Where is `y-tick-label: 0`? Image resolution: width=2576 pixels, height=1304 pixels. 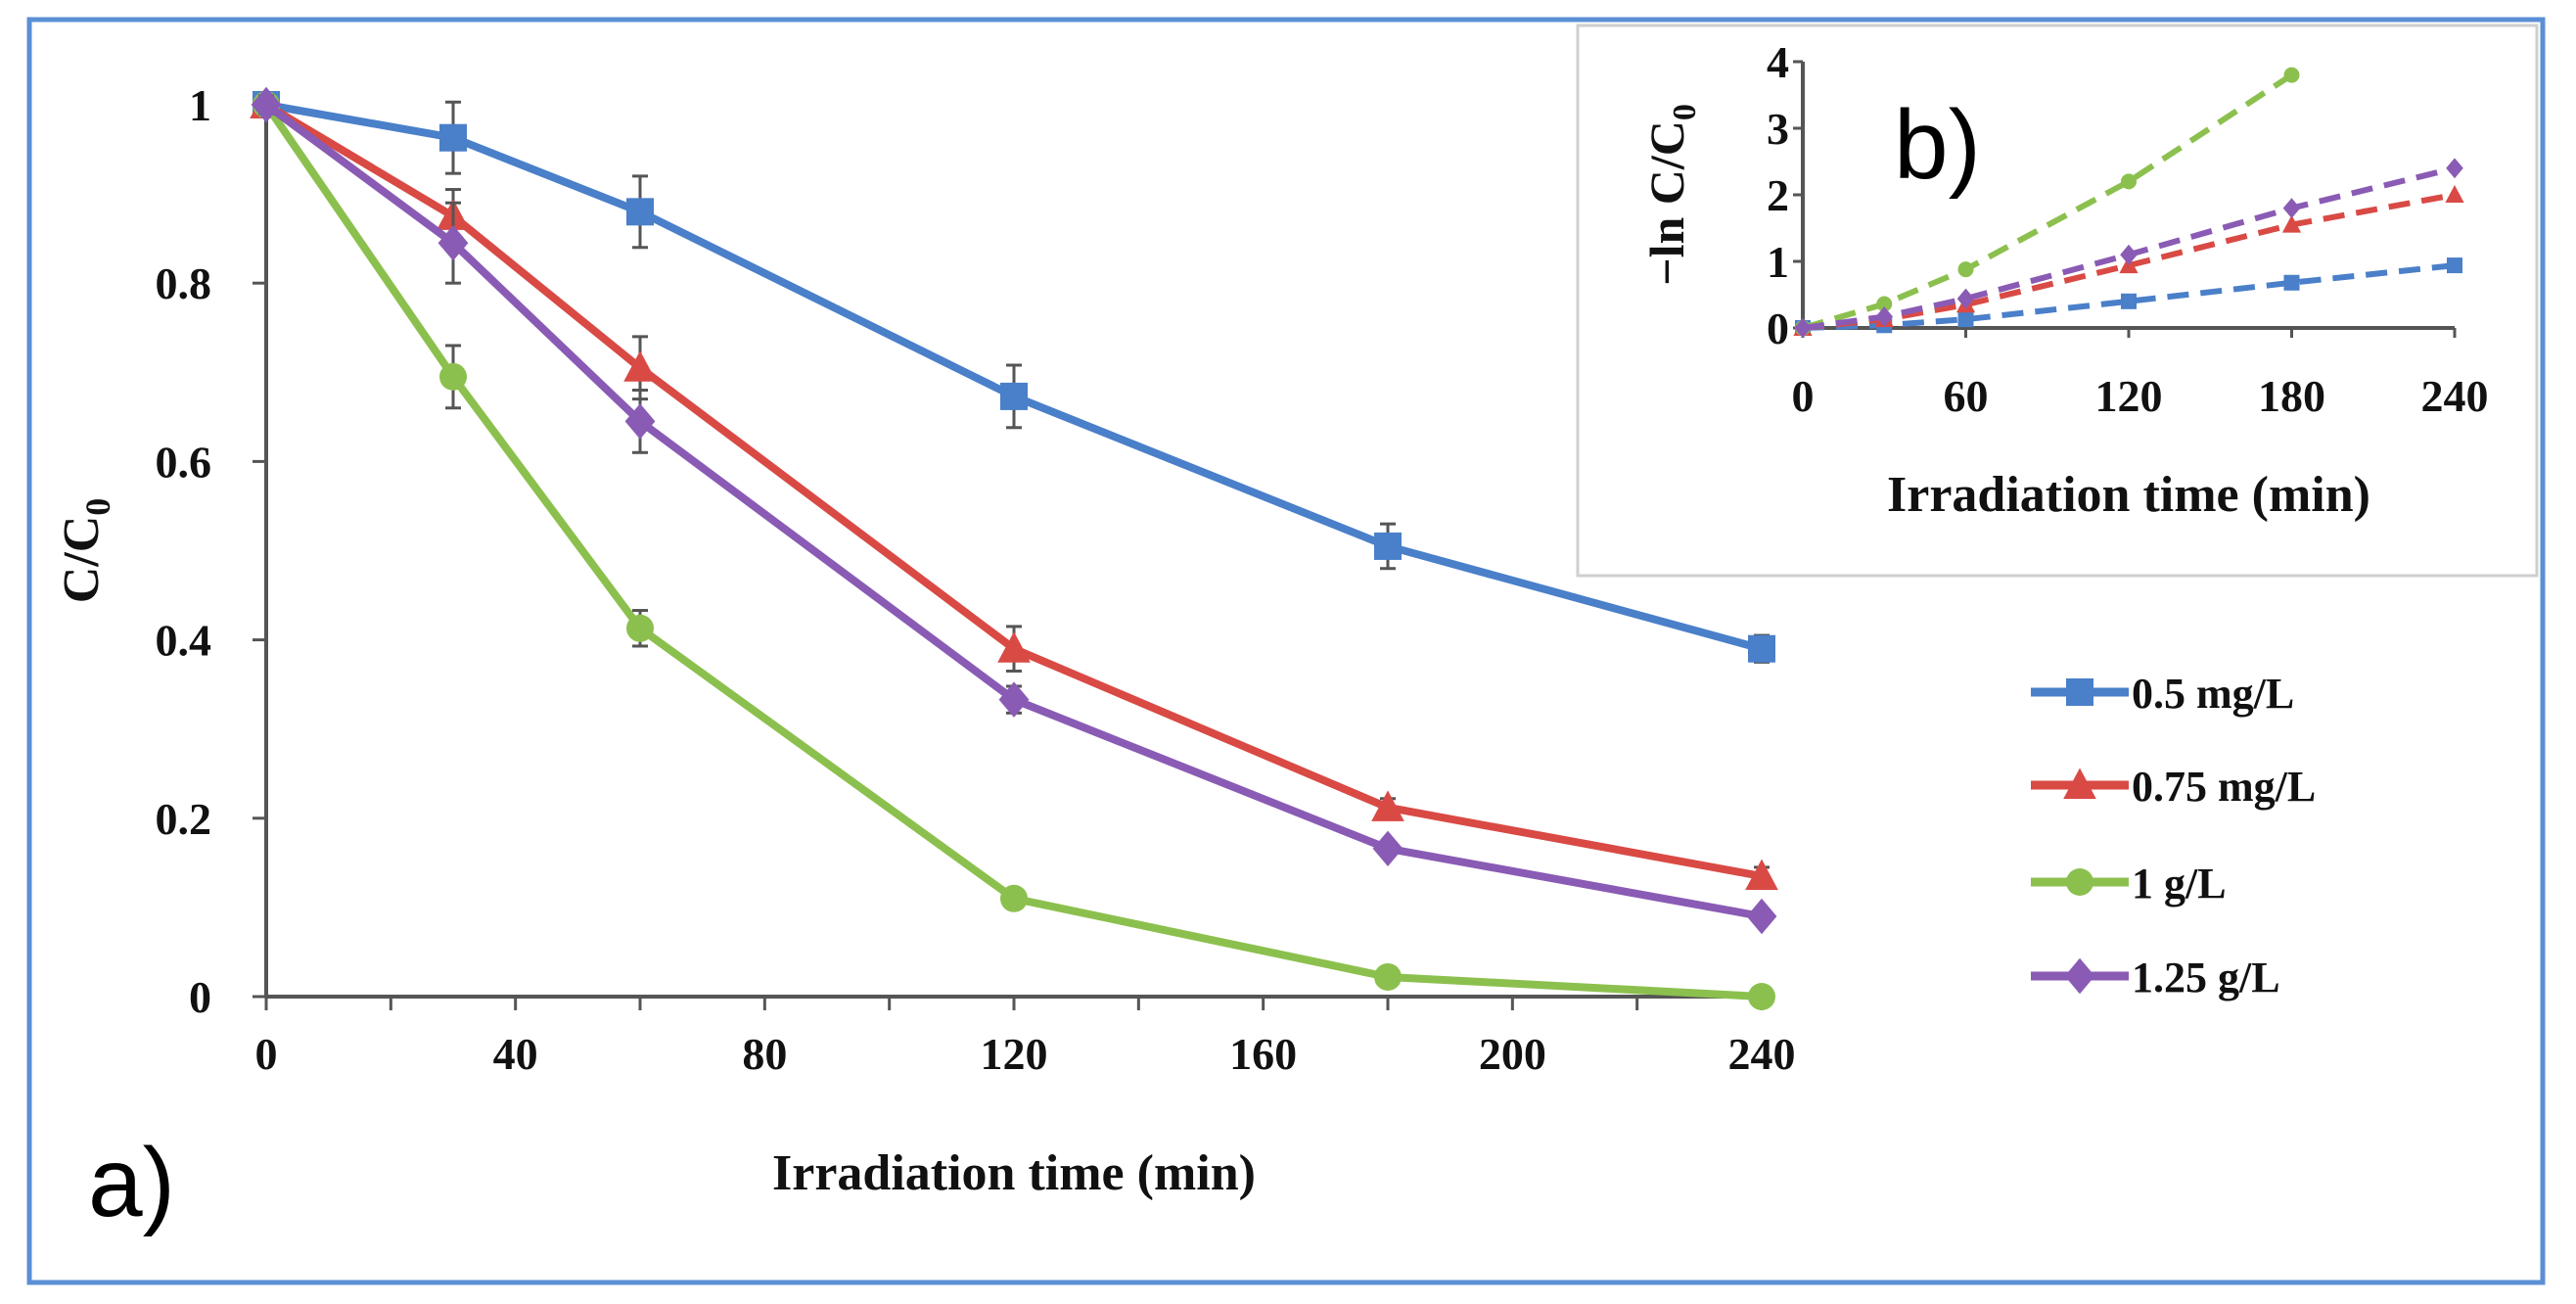 y-tick-label: 0 is located at coordinates (200, 997).